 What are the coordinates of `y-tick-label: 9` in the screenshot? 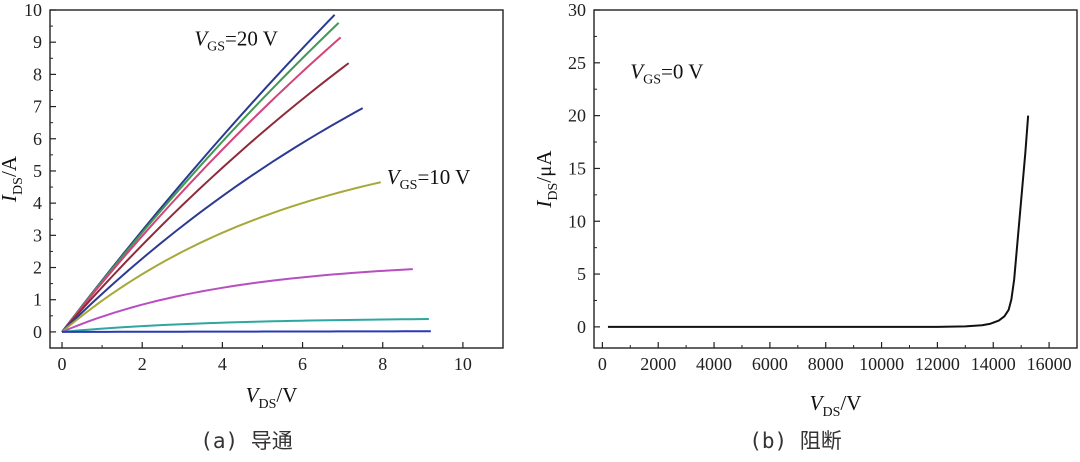 It's located at (37, 42).